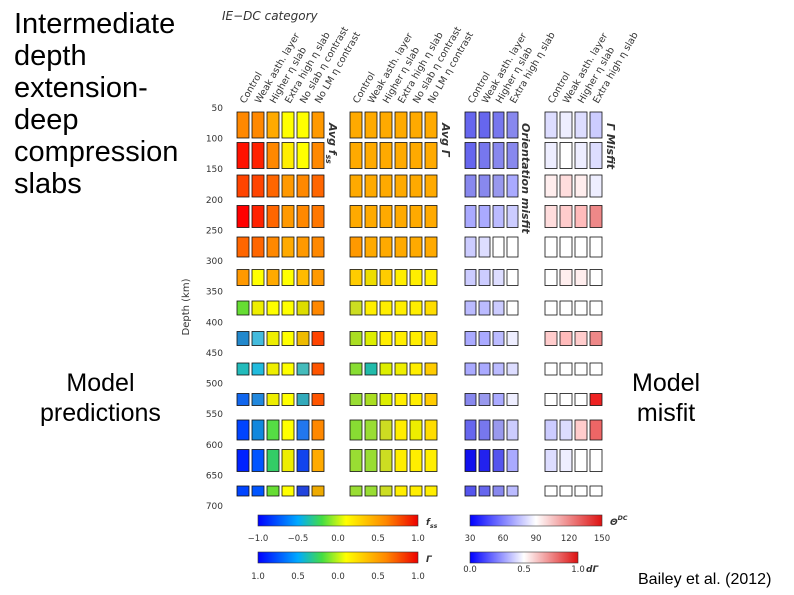  What do you see at coordinates (100, 413) in the screenshot?
I see `caption-line: predictions` at bounding box center [100, 413].